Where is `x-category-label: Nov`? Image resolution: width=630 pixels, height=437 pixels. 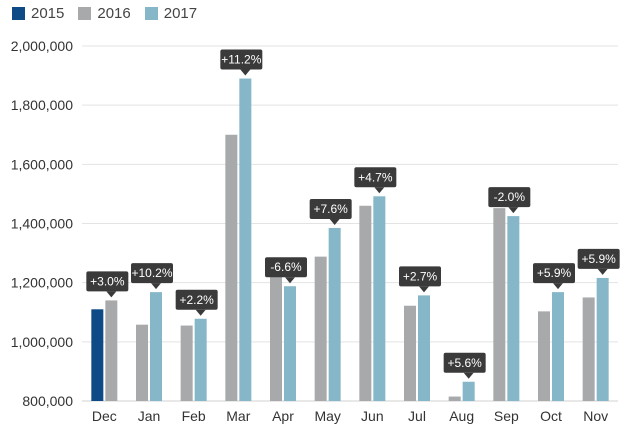
x-category-label: Nov is located at coordinates (595, 416).